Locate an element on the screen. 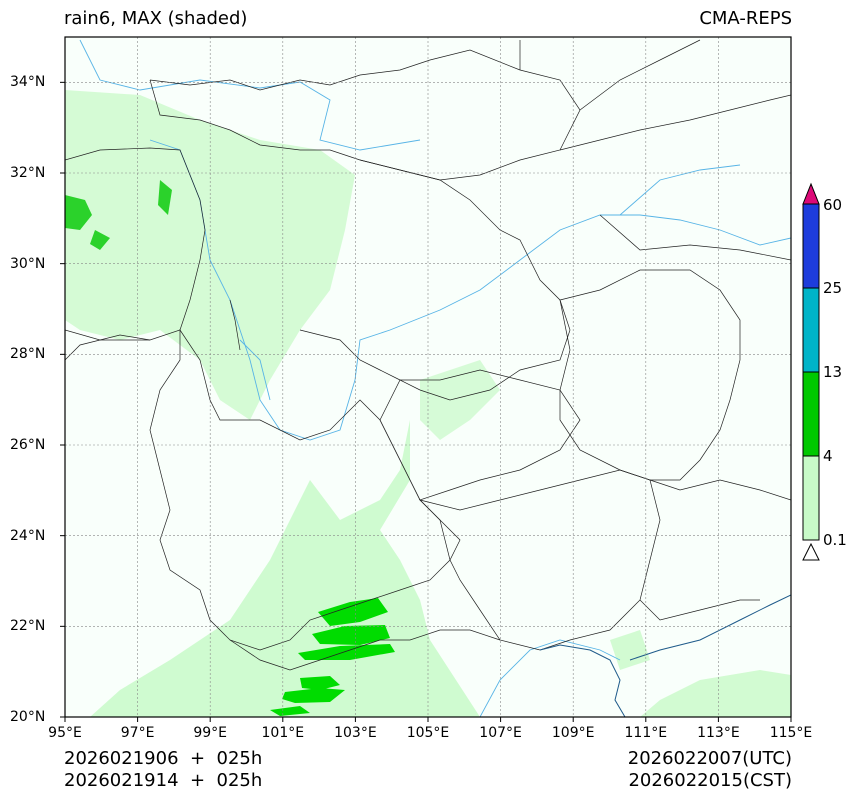 The width and height of the screenshot is (860, 804). border-qinghai-sichuan is located at coordinates (135, 254).